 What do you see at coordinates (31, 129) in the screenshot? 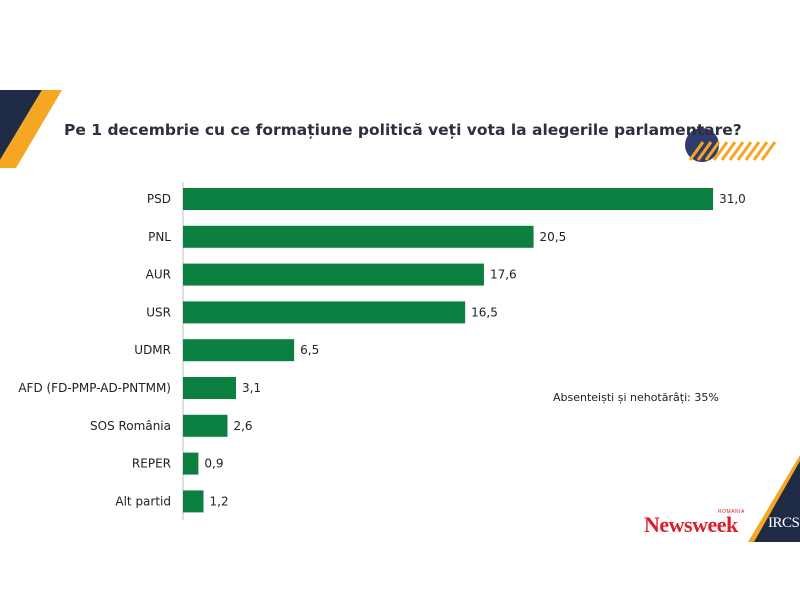
I see `top-left-orange-band` at bounding box center [31, 129].